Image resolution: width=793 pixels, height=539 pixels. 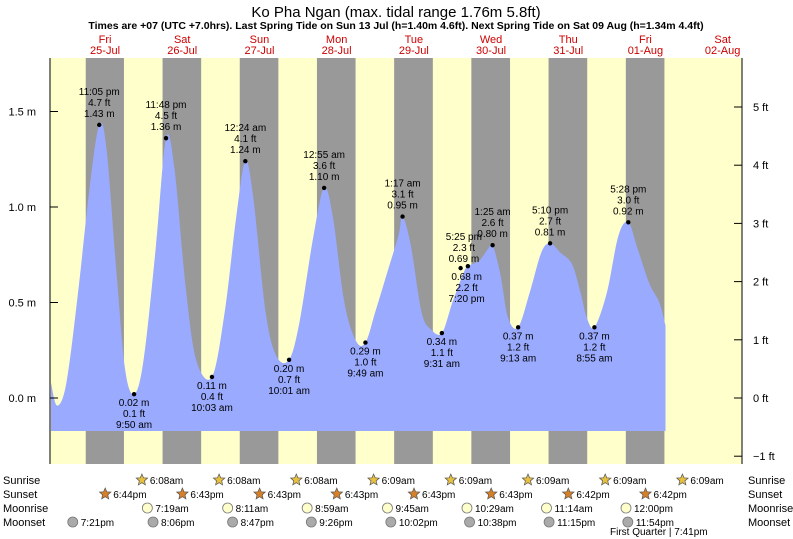 I want to click on day-label-dow: Sat, so click(x=722, y=40).